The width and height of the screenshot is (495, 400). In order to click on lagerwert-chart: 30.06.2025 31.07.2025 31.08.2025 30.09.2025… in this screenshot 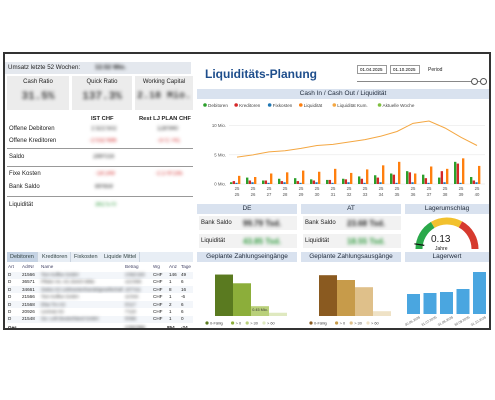, I will do `click(446, 299)`.